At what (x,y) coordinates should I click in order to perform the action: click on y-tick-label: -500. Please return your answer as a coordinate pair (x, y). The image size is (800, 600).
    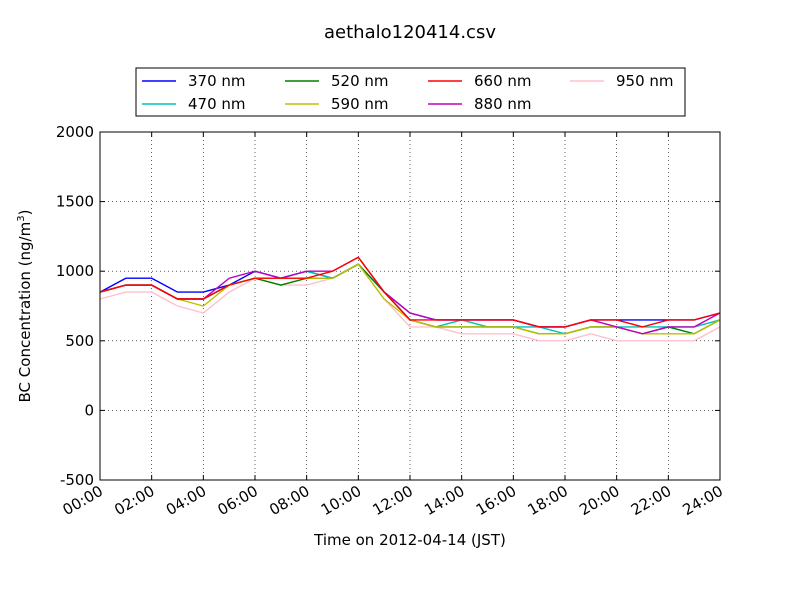
    Looking at the image, I should click on (77, 480).